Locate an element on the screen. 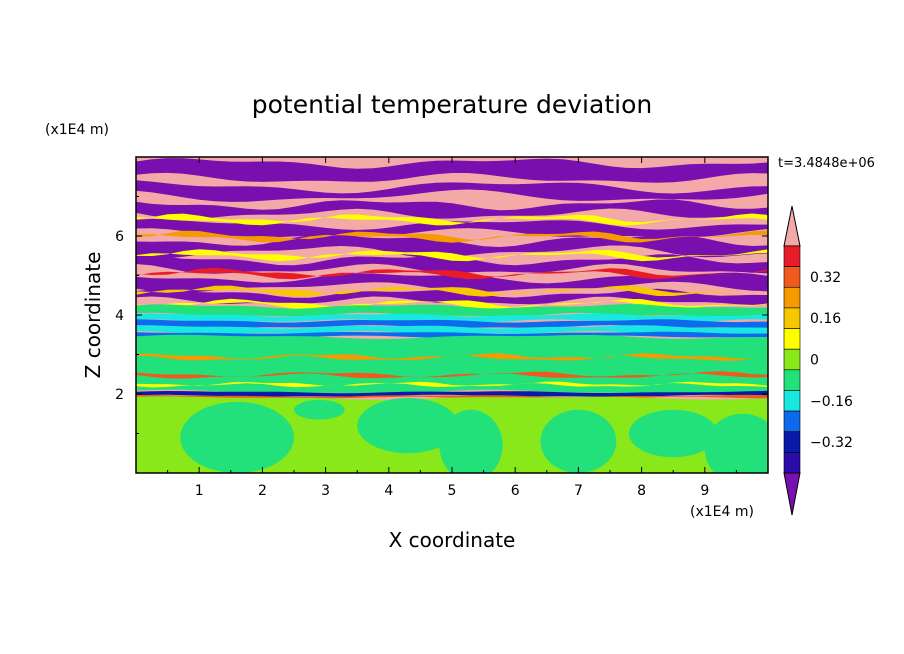  colorbar: 0.32 0.16 0 −0.16 −0.32 is located at coordinates (818, 360).